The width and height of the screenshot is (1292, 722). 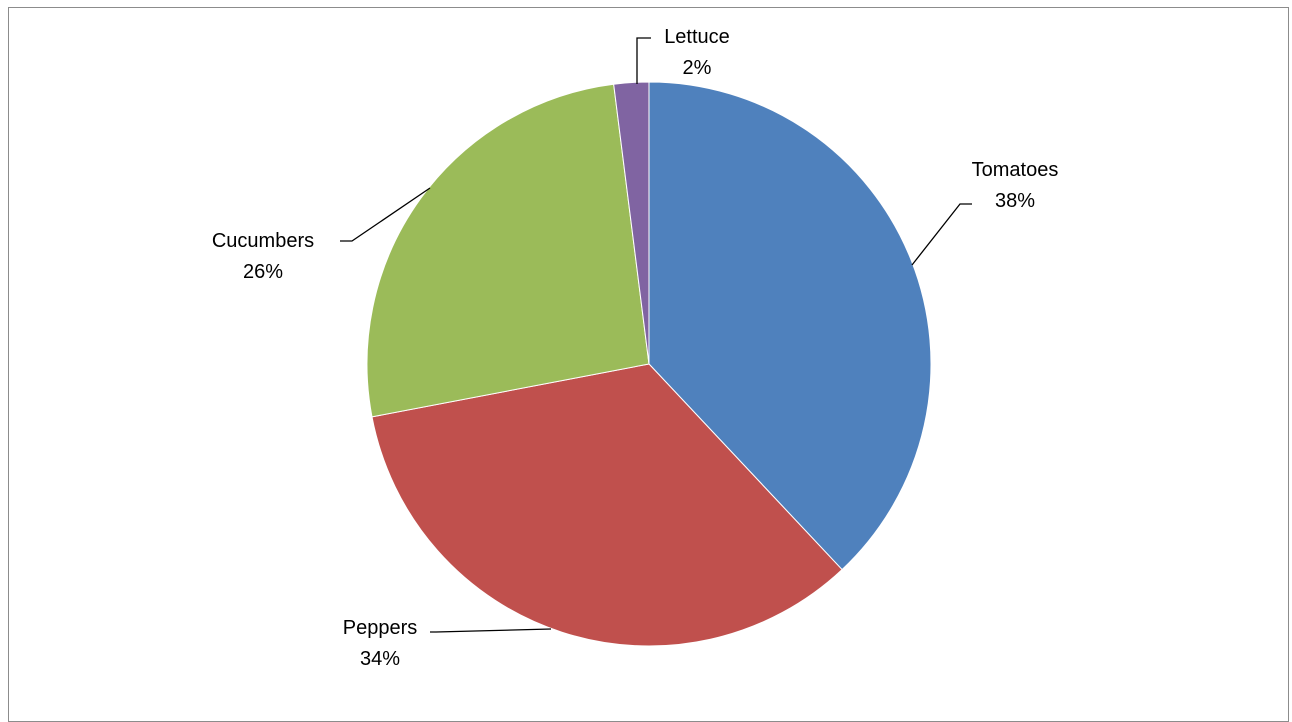 What do you see at coordinates (631, 223) in the screenshot?
I see `pie-slice-lettuce` at bounding box center [631, 223].